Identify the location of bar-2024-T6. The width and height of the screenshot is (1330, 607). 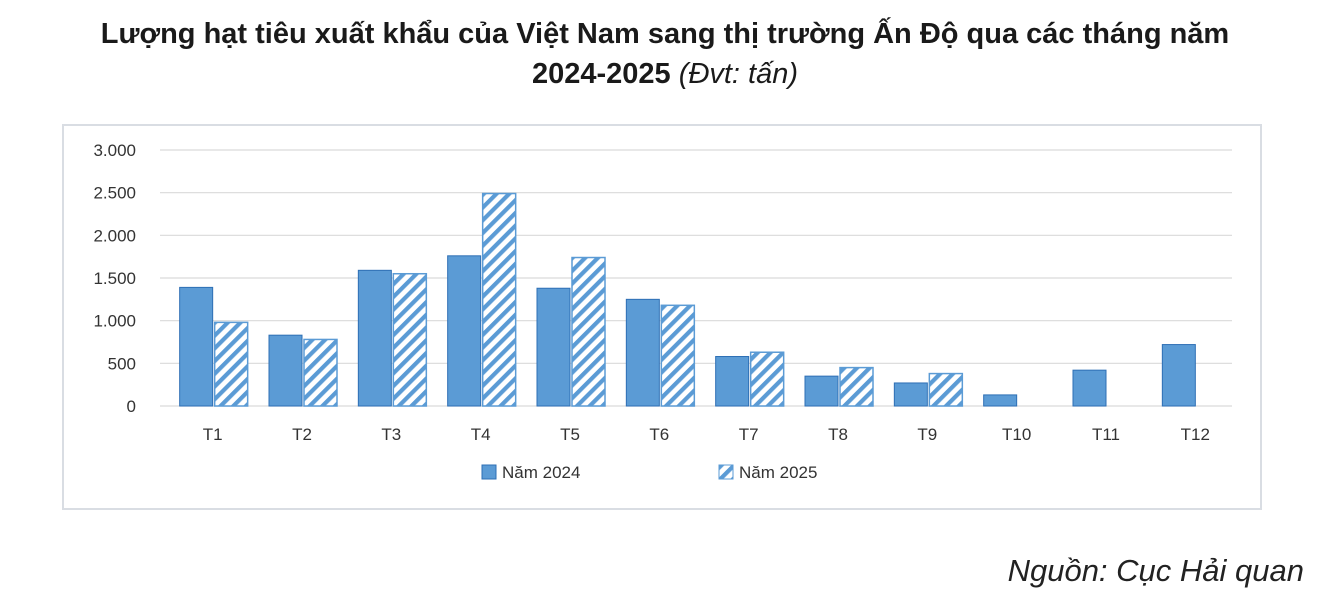
(642, 352).